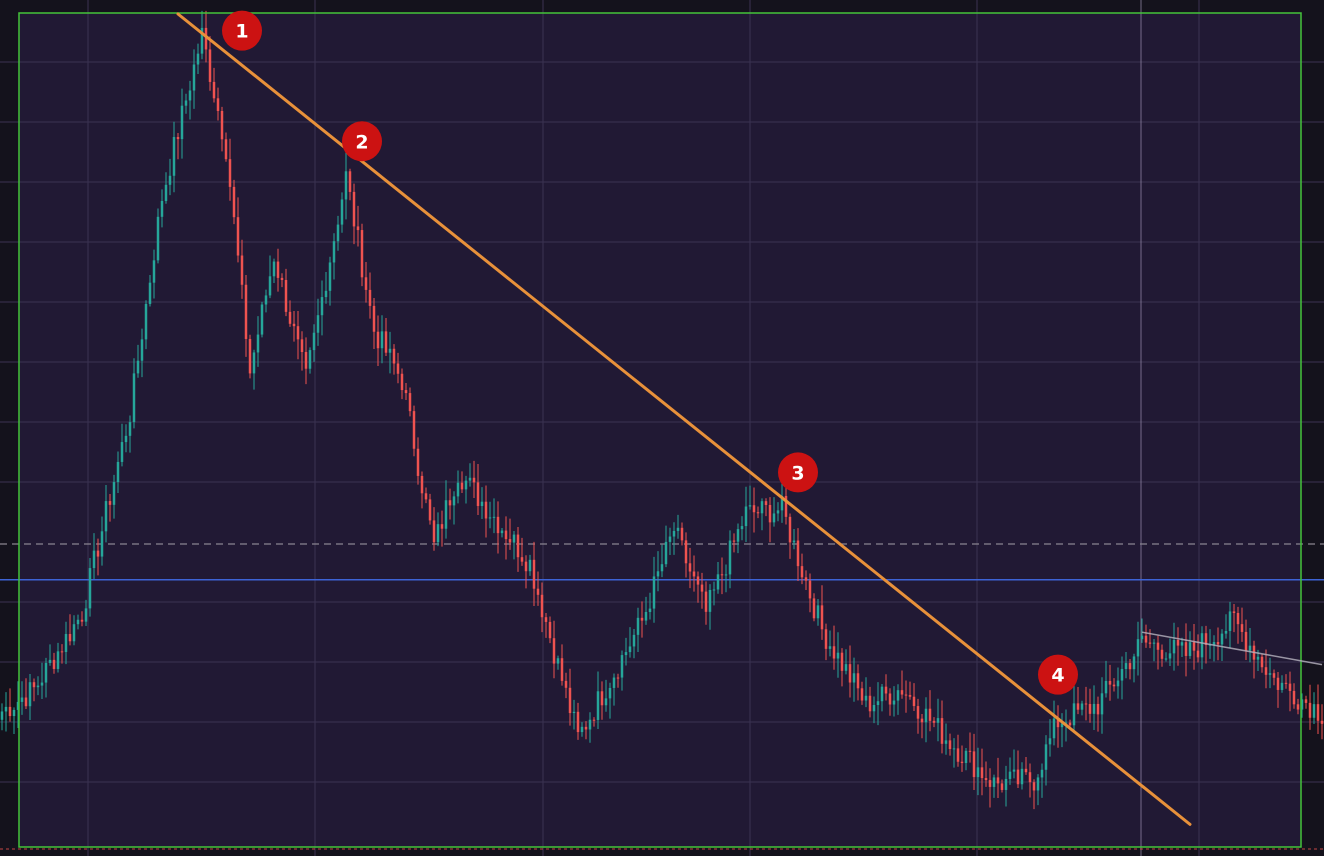 The width and height of the screenshot is (1324, 856). What do you see at coordinates (362, 141) in the screenshot?
I see `marker-2-badge` at bounding box center [362, 141].